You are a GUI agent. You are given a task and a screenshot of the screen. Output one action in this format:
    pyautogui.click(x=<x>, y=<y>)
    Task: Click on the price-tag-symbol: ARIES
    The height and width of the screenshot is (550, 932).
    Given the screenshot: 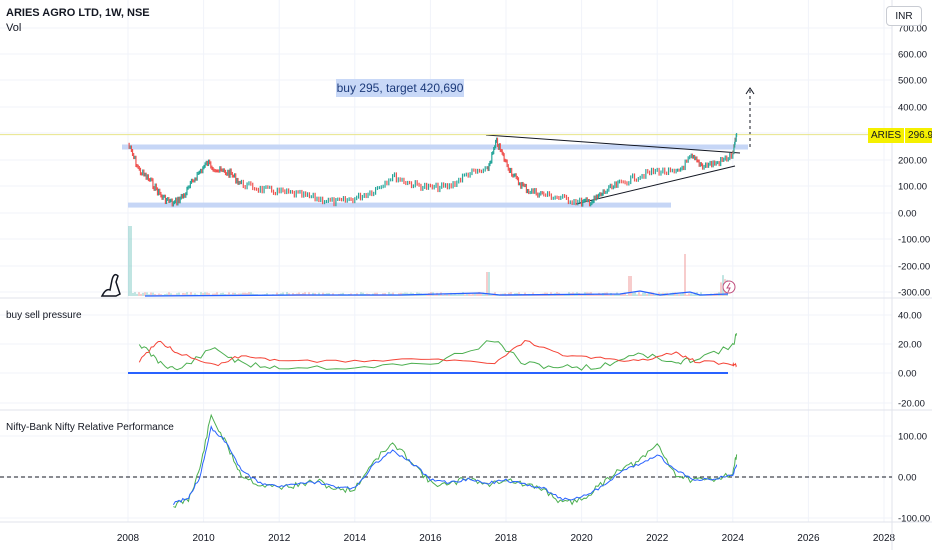 What is the action you would take?
    pyautogui.click(x=886, y=135)
    